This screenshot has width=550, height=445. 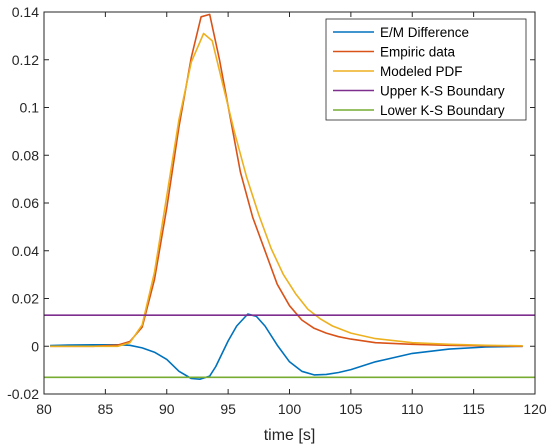 I want to click on x-tick-label: 110, so click(x=412, y=409).